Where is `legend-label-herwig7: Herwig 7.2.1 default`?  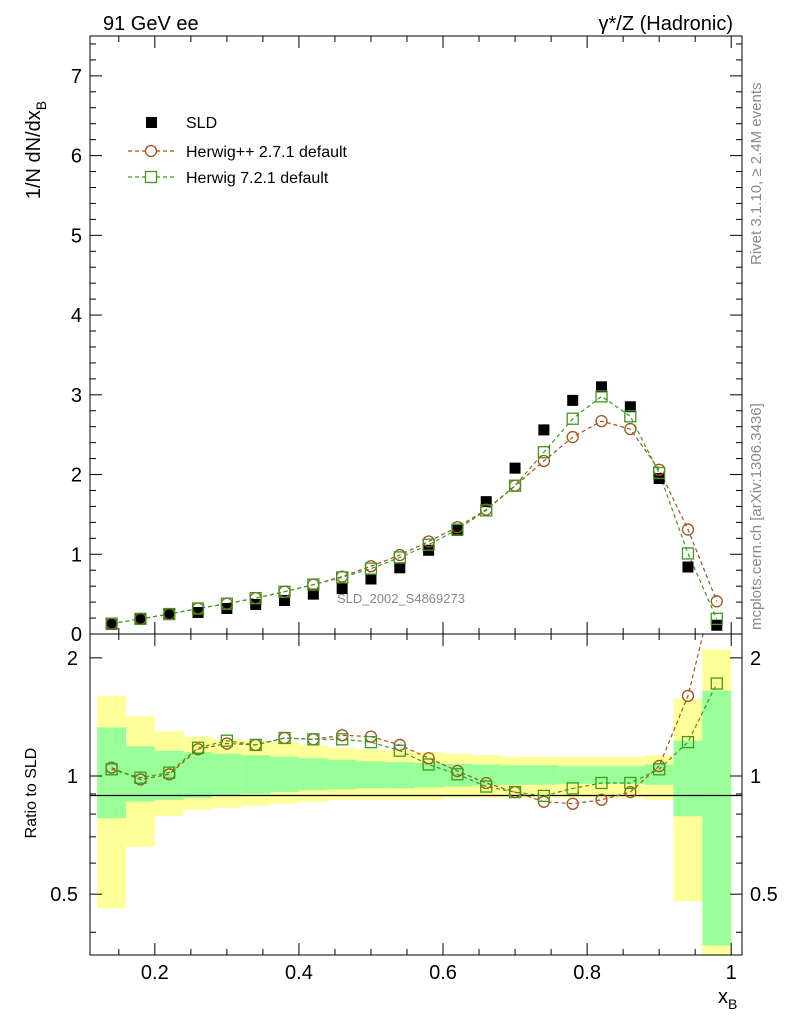 legend-label-herwig7: Herwig 7.2.1 default is located at coordinates (257, 178).